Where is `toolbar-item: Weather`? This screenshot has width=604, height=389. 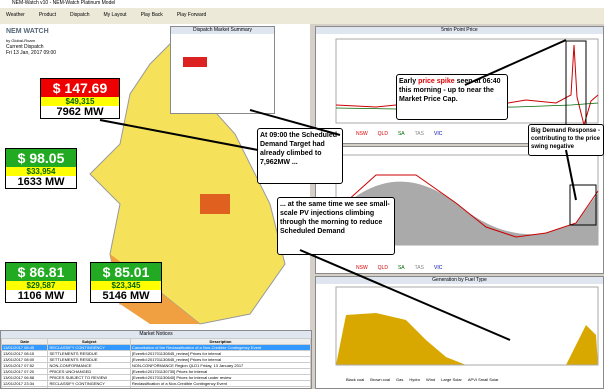
toolbar-item: Weather is located at coordinates (15, 15).